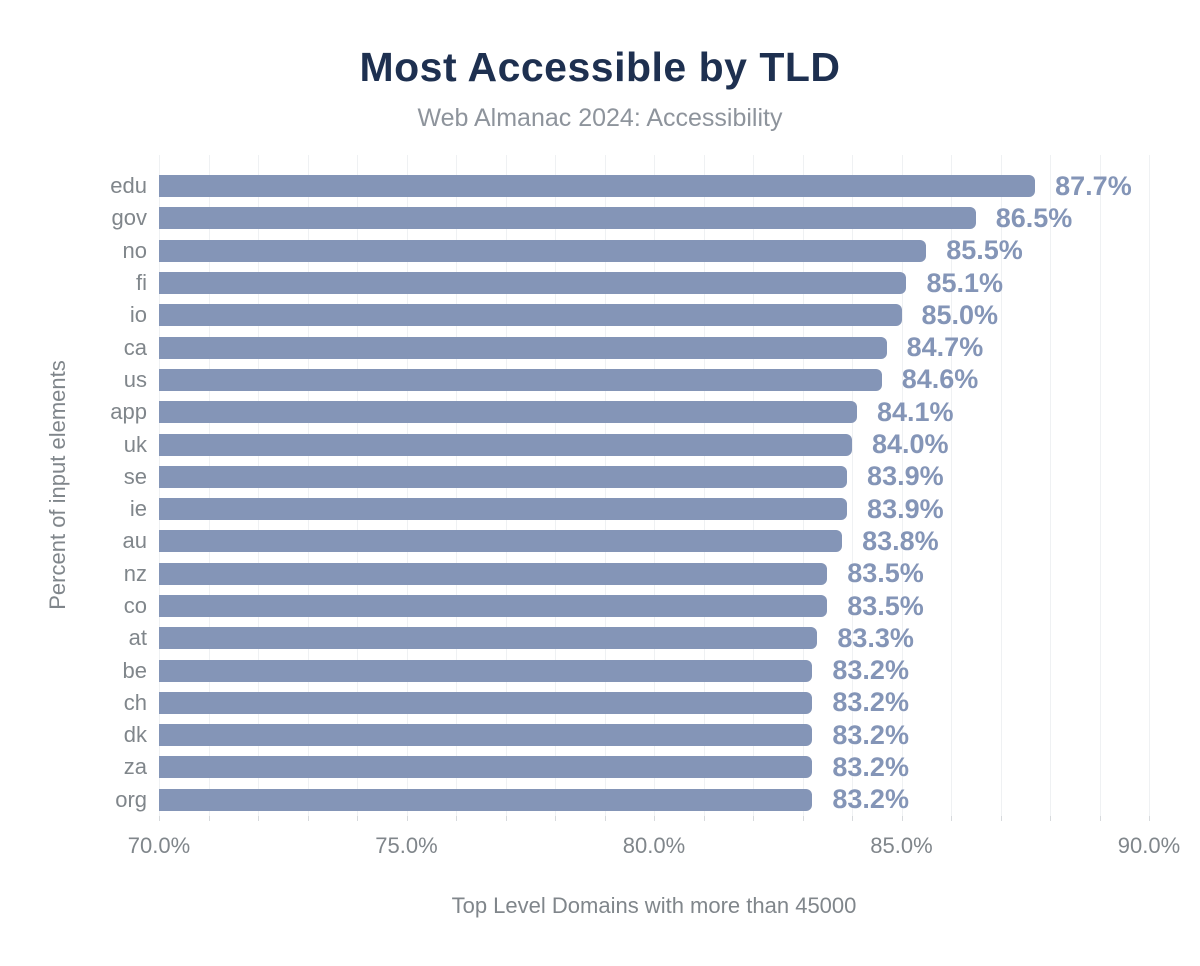 The width and height of the screenshot is (1200, 966). I want to click on value-label: 87.7%, so click(1093, 185).